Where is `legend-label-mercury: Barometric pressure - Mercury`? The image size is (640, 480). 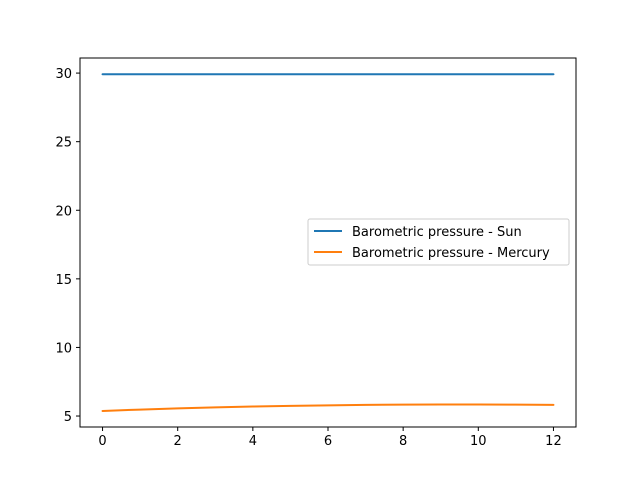 legend-label-mercury: Barometric pressure - Mercury is located at coordinates (451, 253).